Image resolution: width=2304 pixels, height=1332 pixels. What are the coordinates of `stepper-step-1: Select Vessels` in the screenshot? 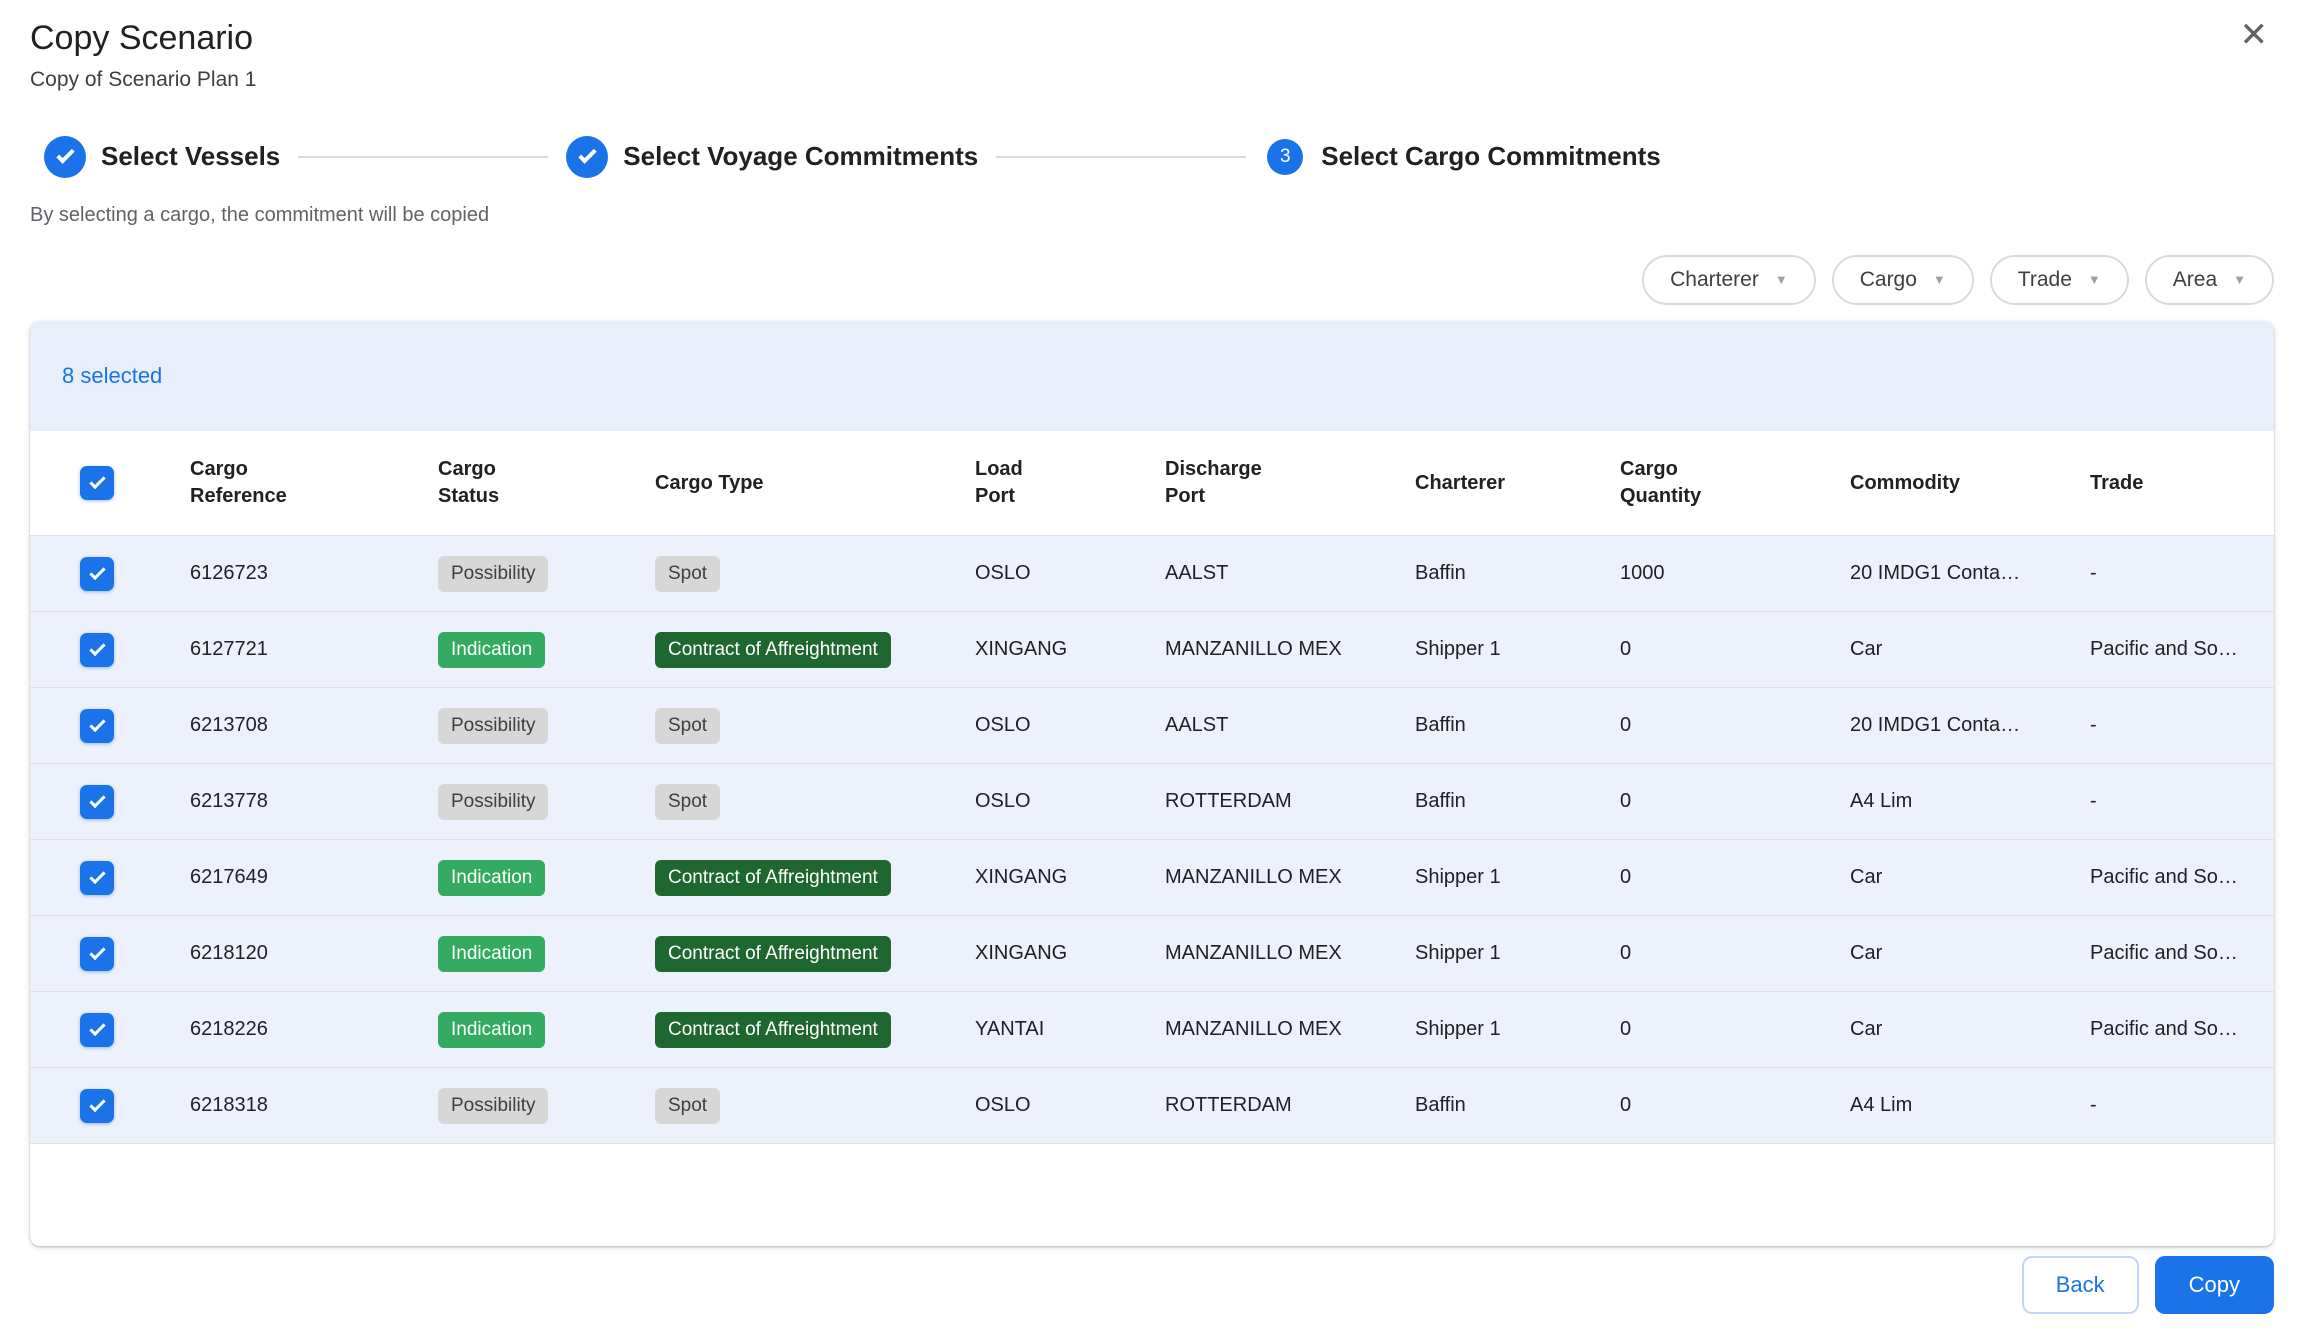 It's located at (162, 156).